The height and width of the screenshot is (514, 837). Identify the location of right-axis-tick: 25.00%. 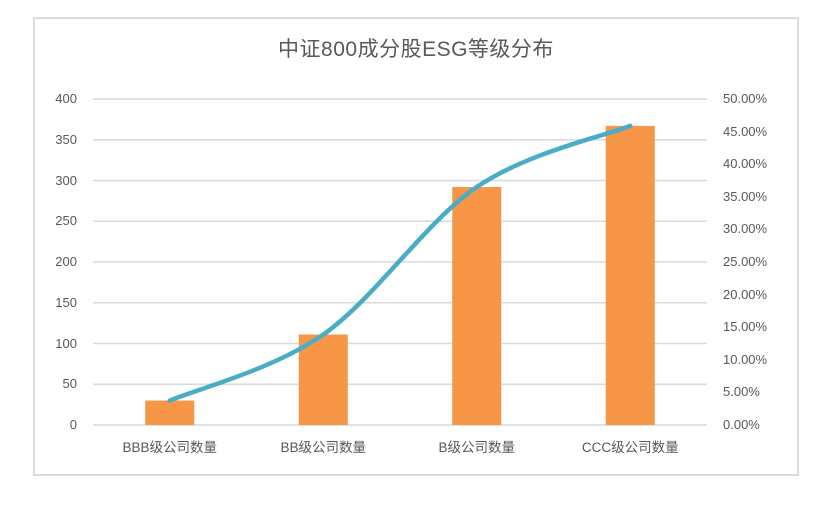
(745, 261).